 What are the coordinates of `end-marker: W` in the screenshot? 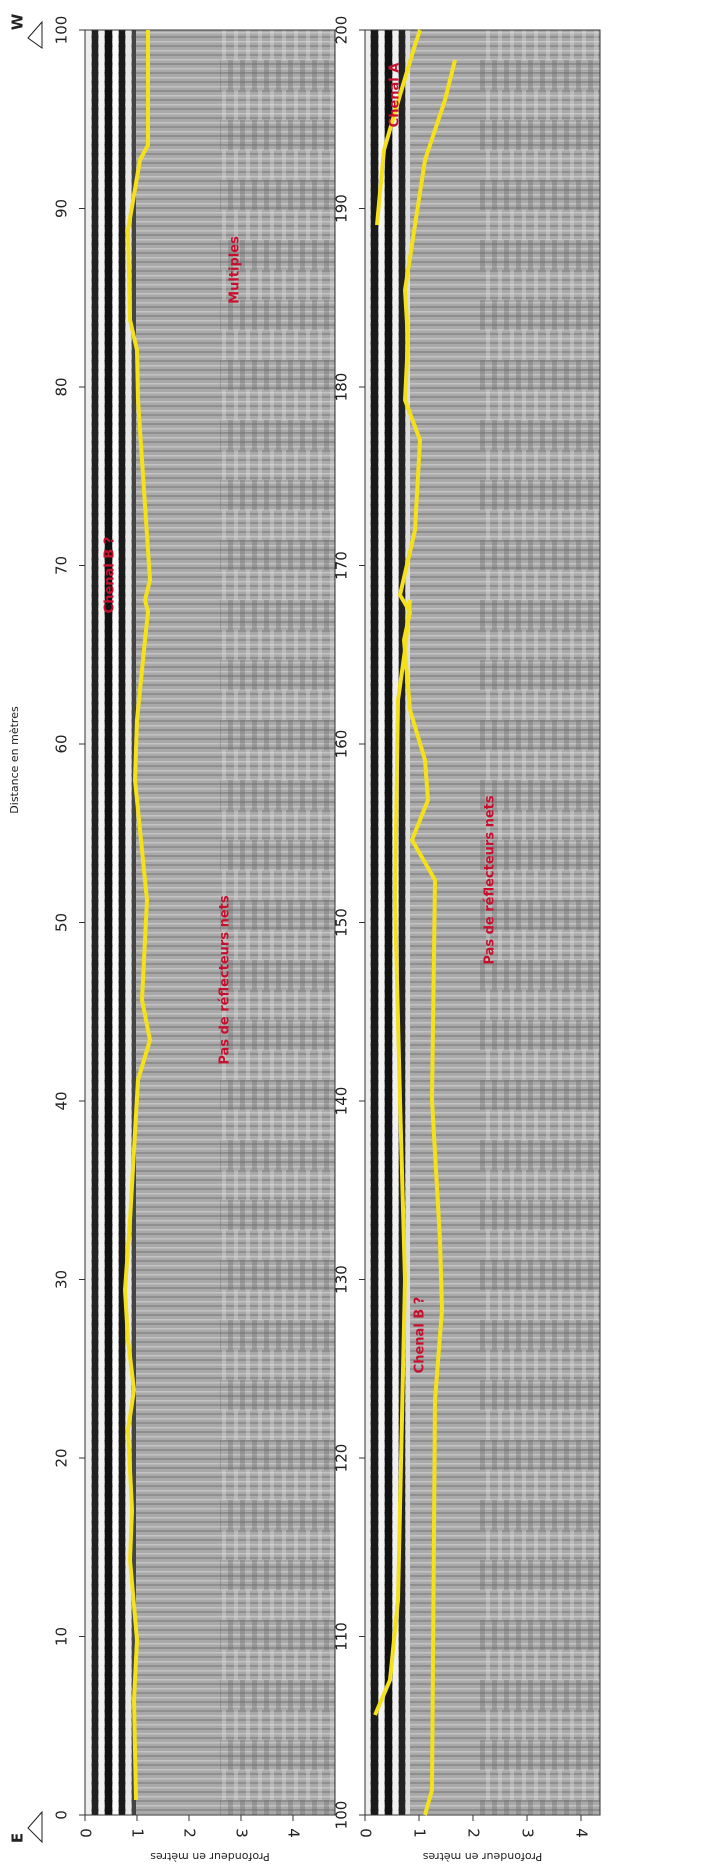 It's located at (18, 21).